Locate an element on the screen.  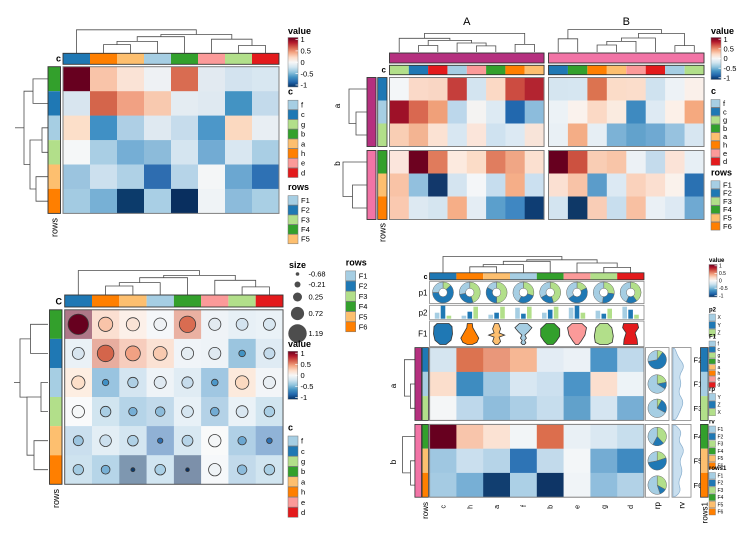
svg-text: -0.68 is located at coordinates (317, 274).